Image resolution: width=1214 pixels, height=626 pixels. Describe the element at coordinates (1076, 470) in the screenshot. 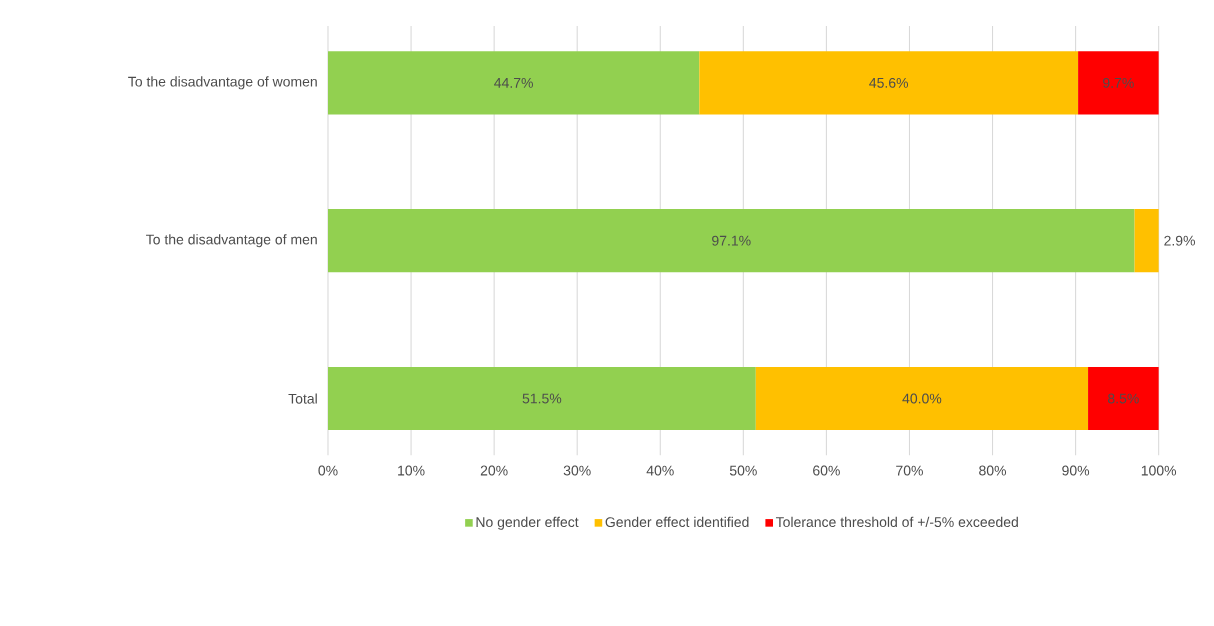

I see `x-tick-label: 90%` at that location.